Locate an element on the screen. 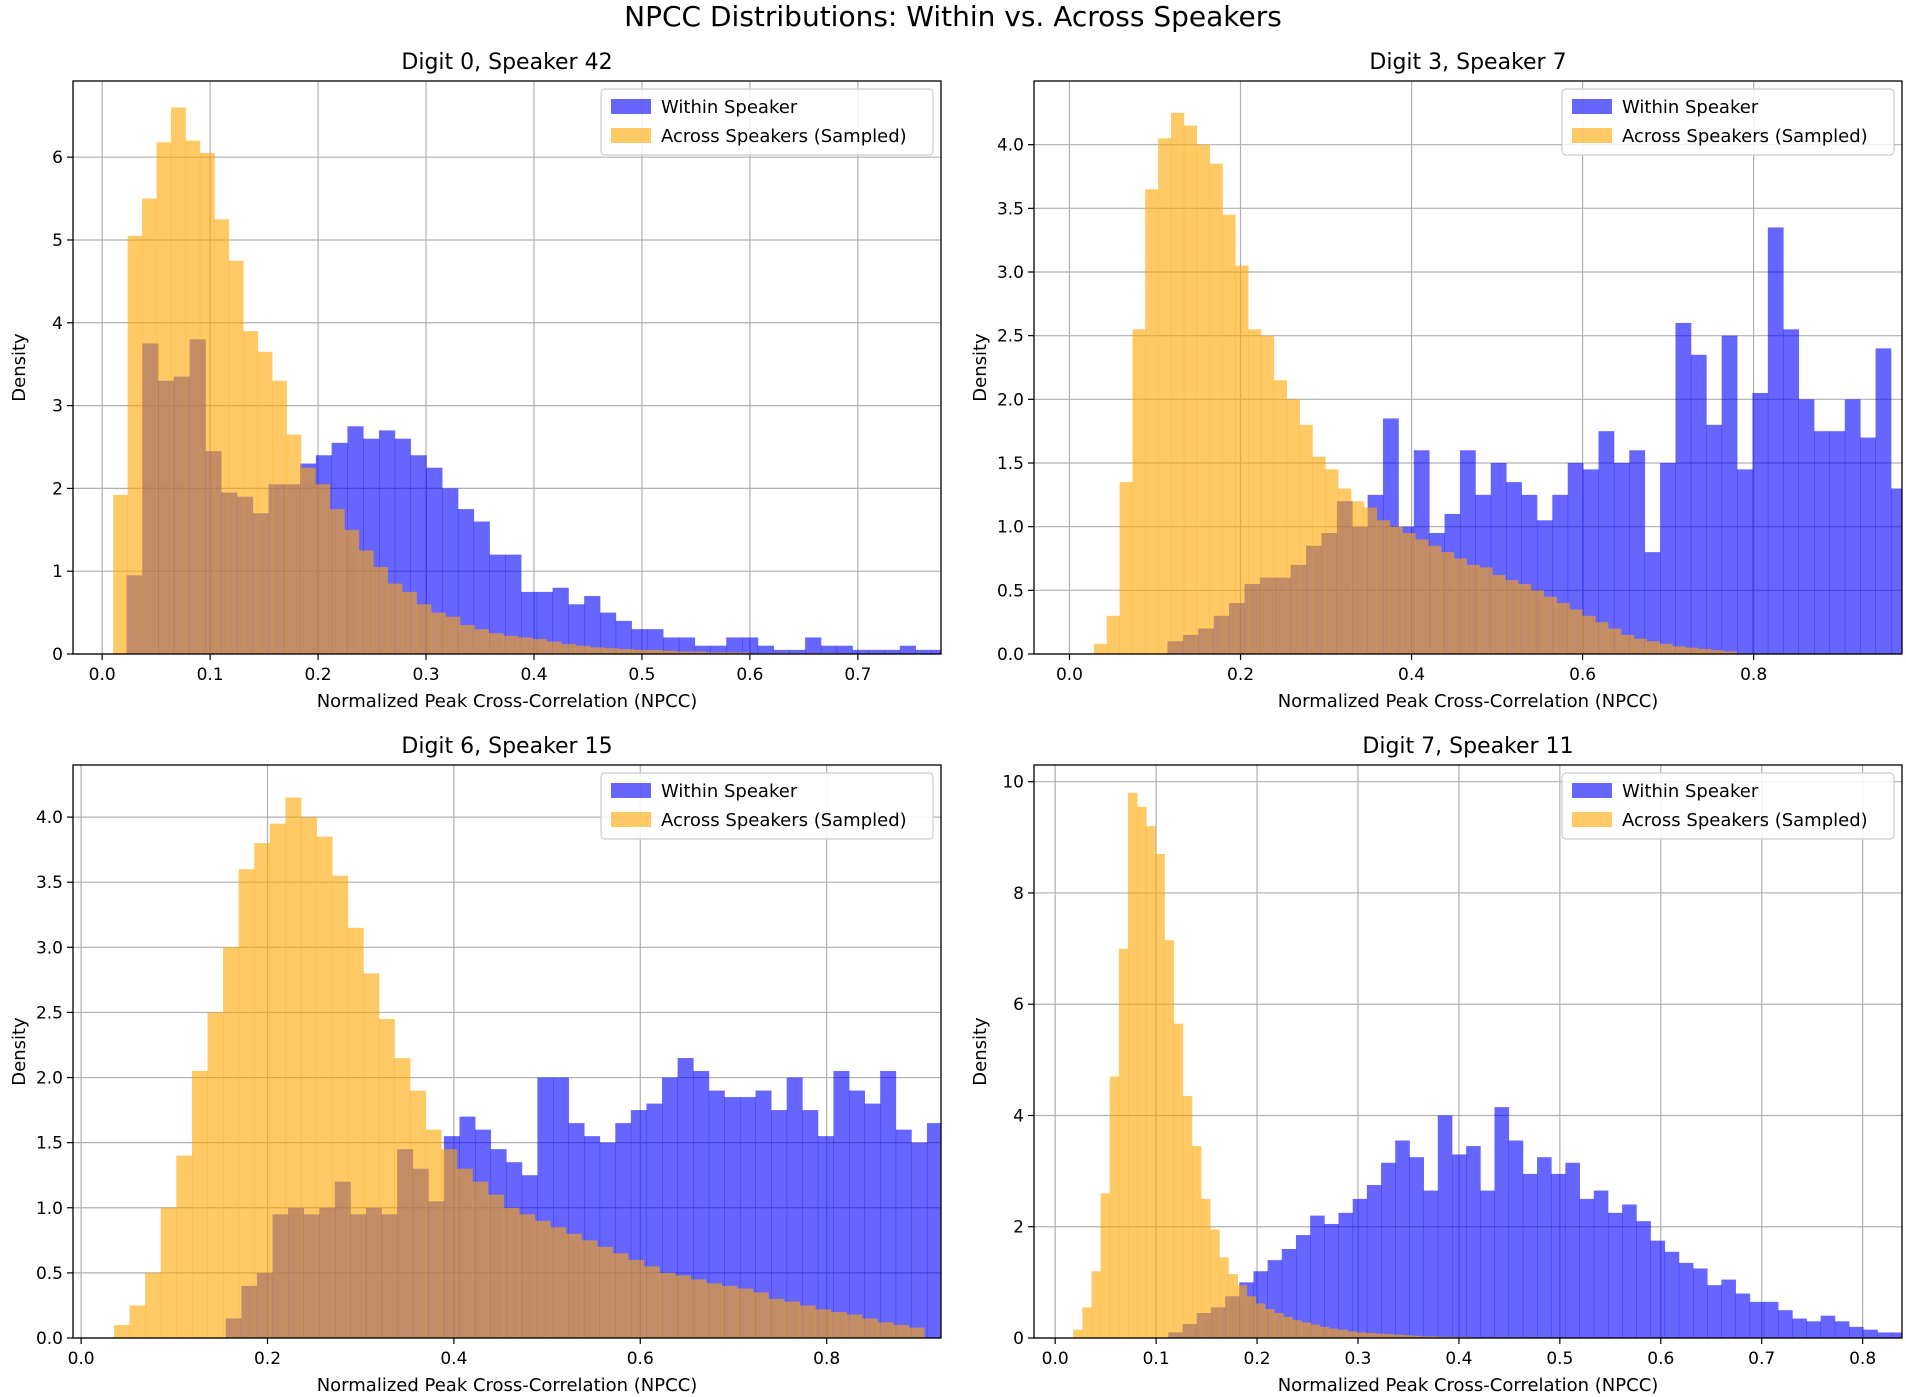 The height and width of the screenshot is (1397, 1906). y-tick-label: 4 is located at coordinates (1018, 1116).